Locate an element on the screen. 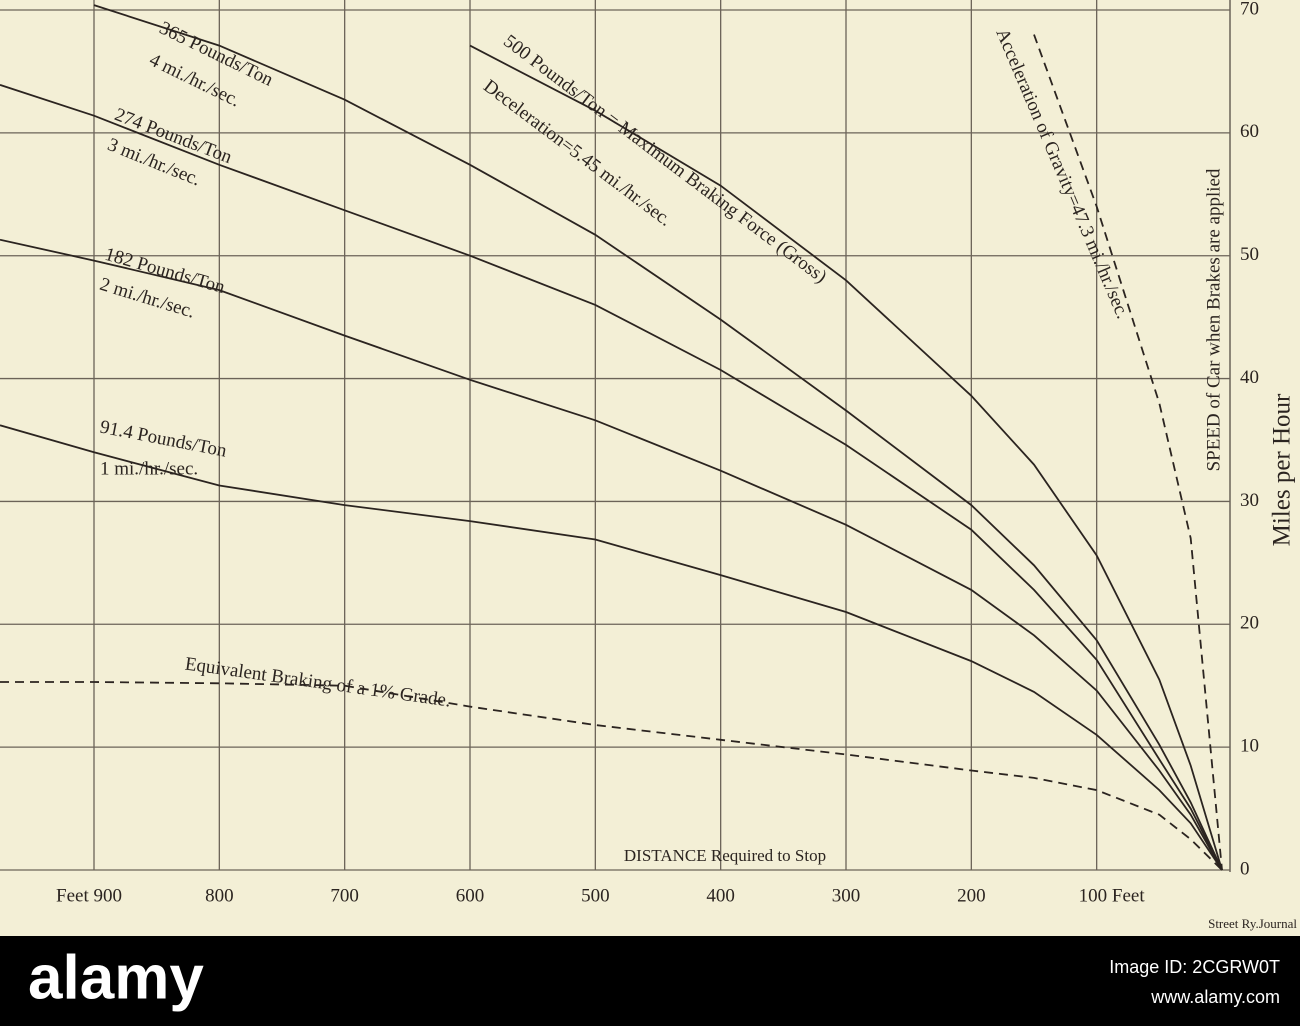  x-tick-label: 100 Feet is located at coordinates (1112, 895).